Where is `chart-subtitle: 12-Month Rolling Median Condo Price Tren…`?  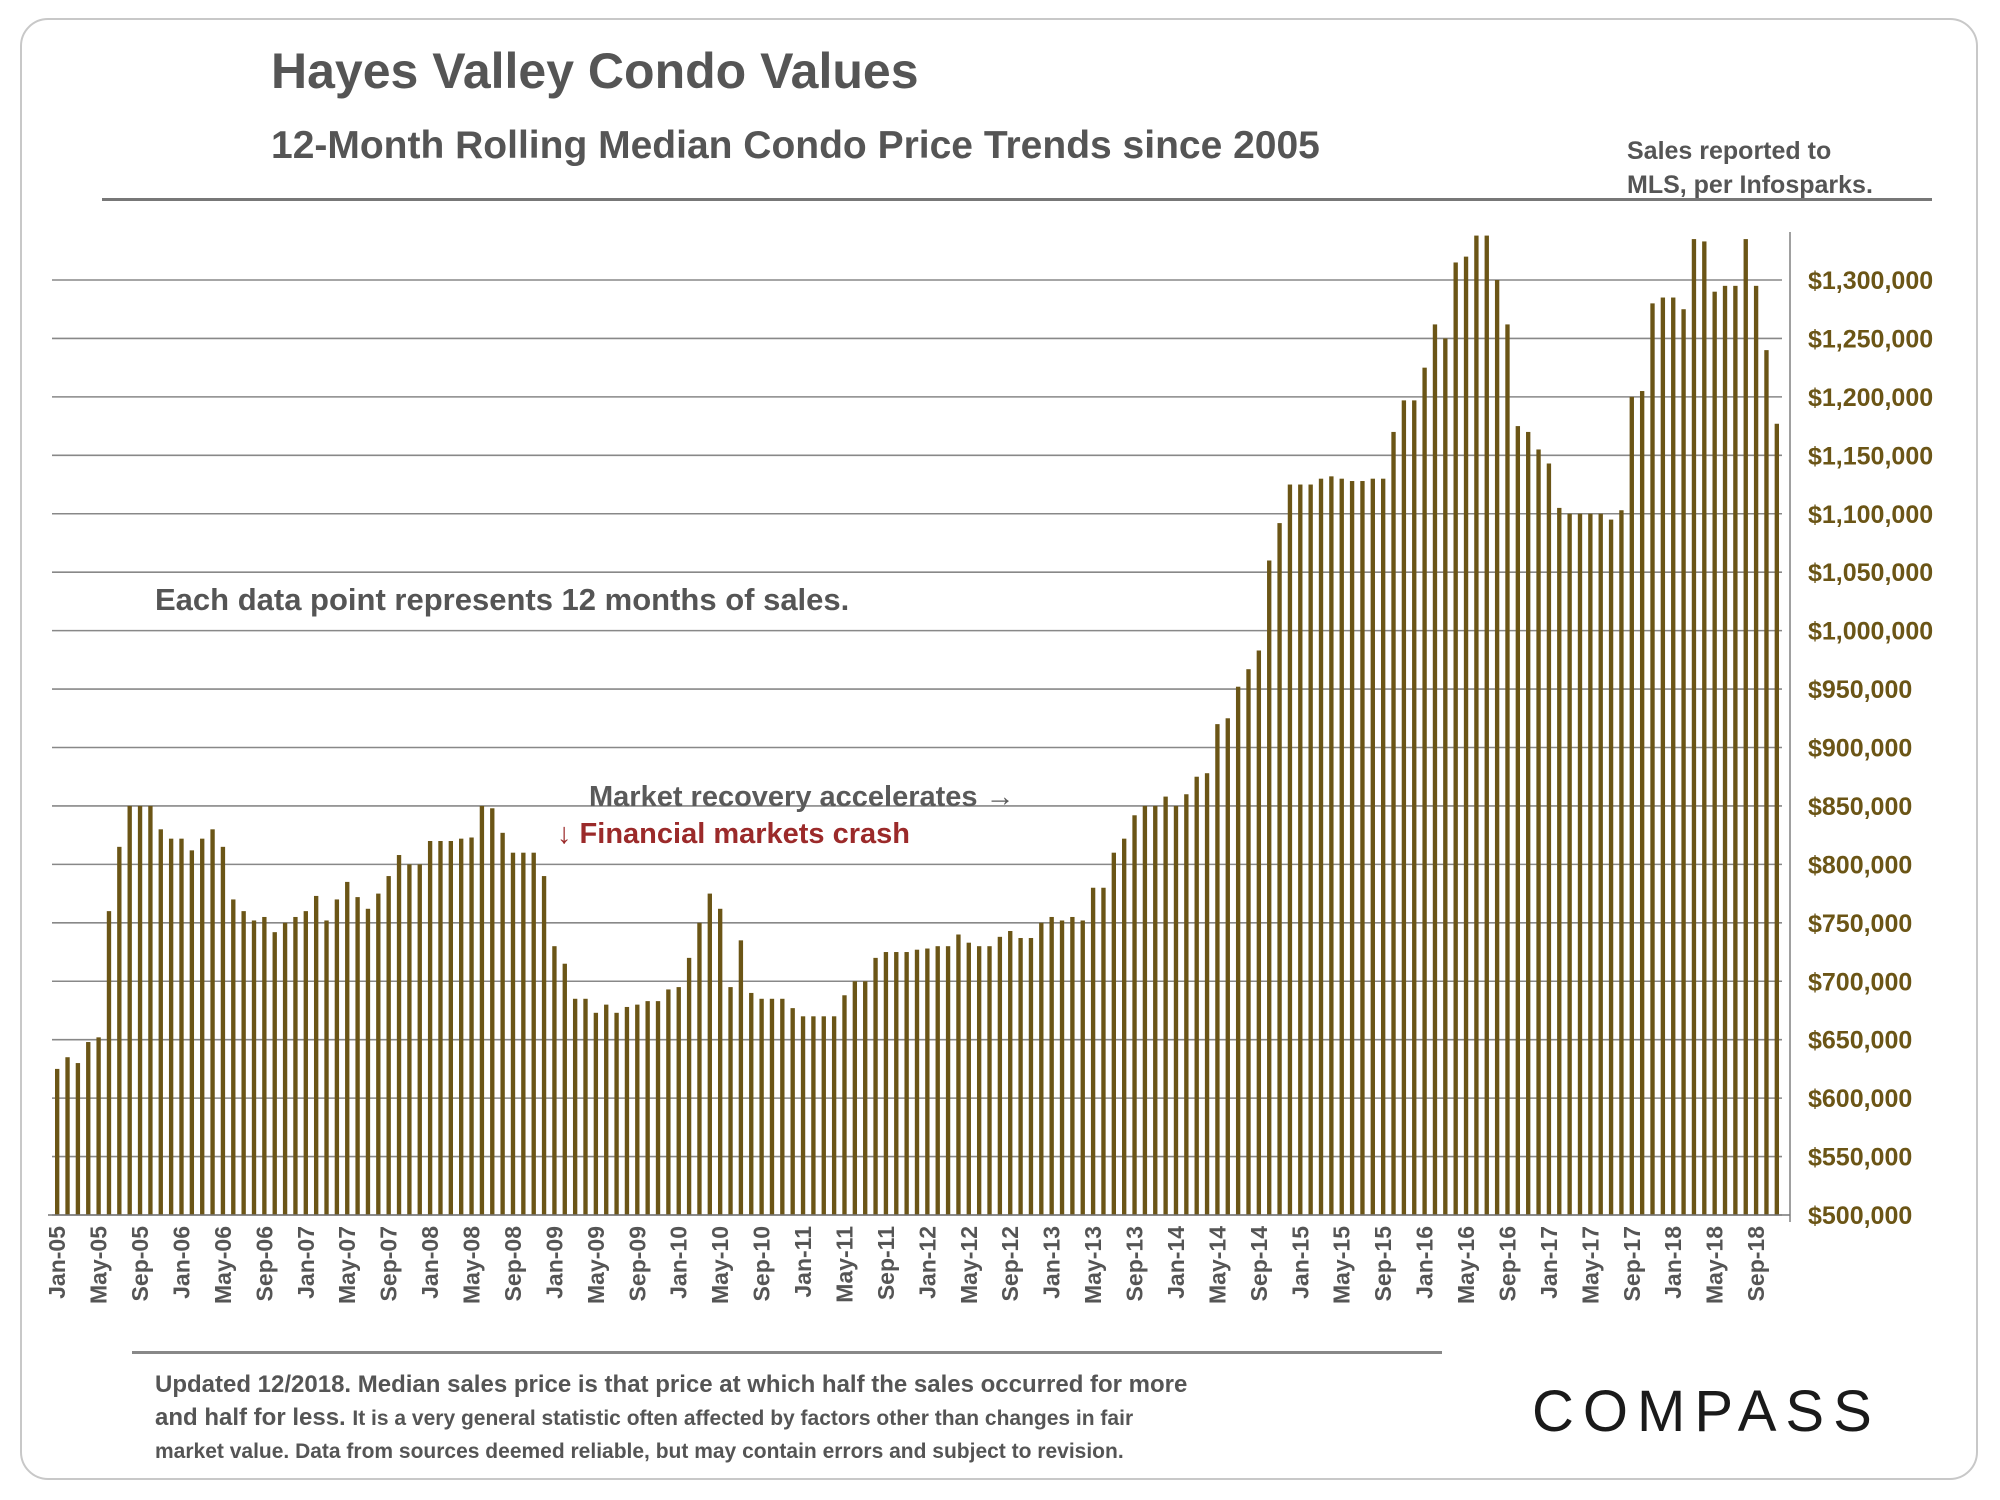 chart-subtitle: 12-Month Rolling Median Condo Price Tren… is located at coordinates (795, 145).